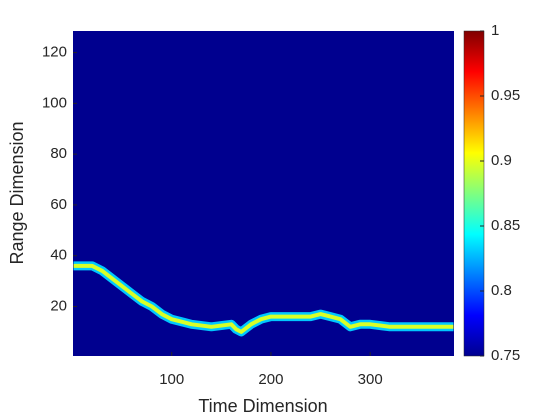 Image resolution: width=560 pixels, height=420 pixels. Describe the element at coordinates (505, 95) in the screenshot. I see `colorbar-tick-label: 0.95` at that location.